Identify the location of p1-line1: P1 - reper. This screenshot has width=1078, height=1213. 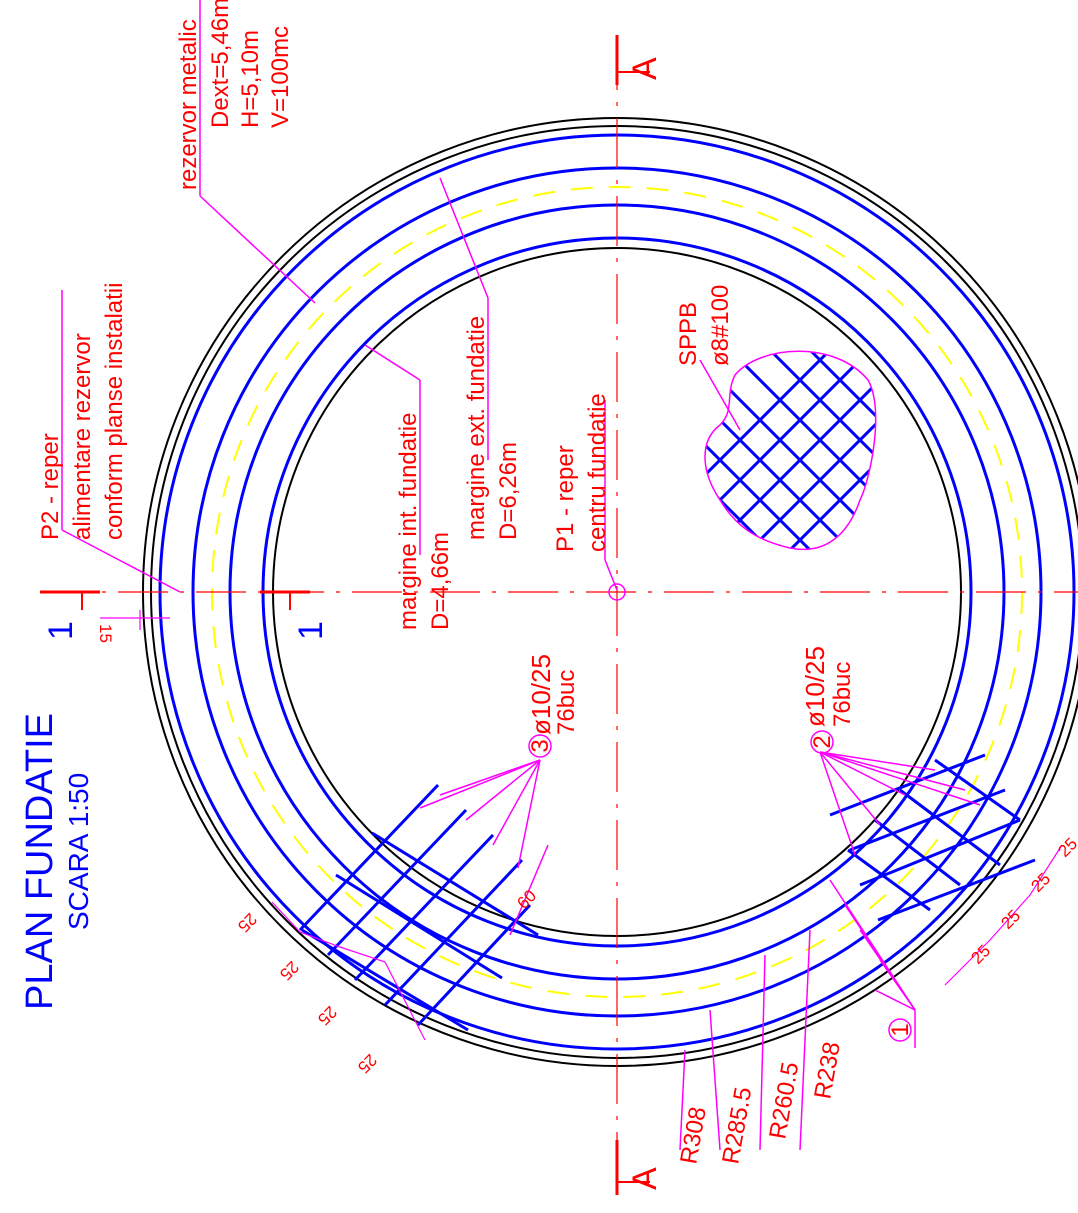
(565, 498).